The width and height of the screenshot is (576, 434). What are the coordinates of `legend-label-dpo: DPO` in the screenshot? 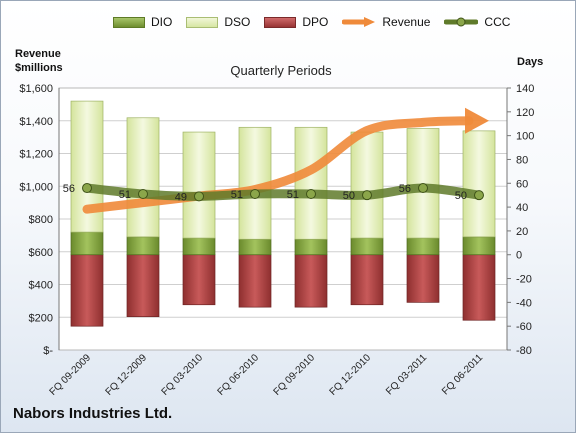 It's located at (315, 22).